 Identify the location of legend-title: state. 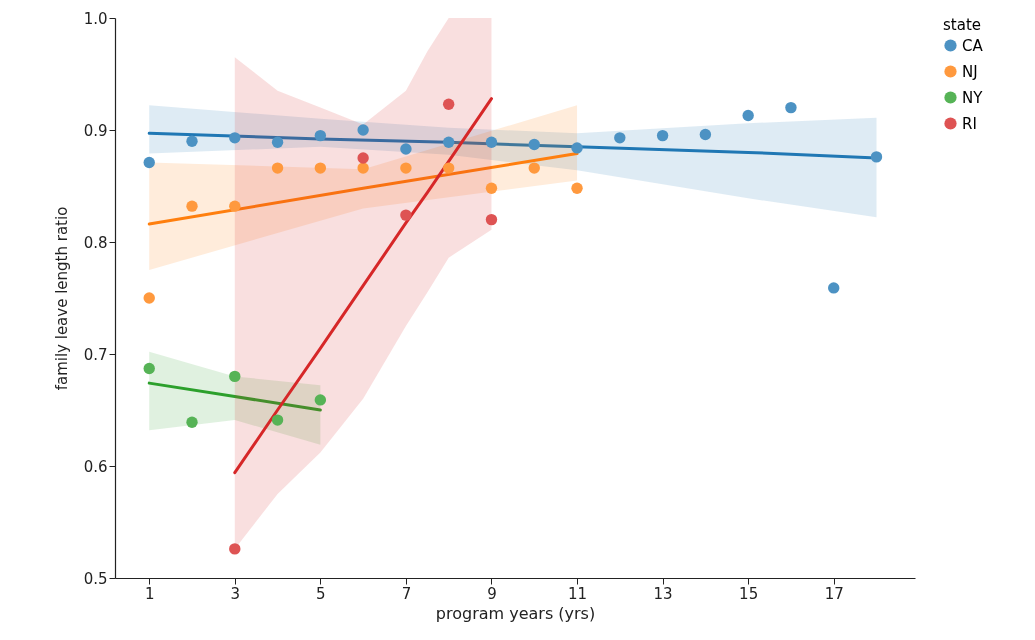
(962, 25).